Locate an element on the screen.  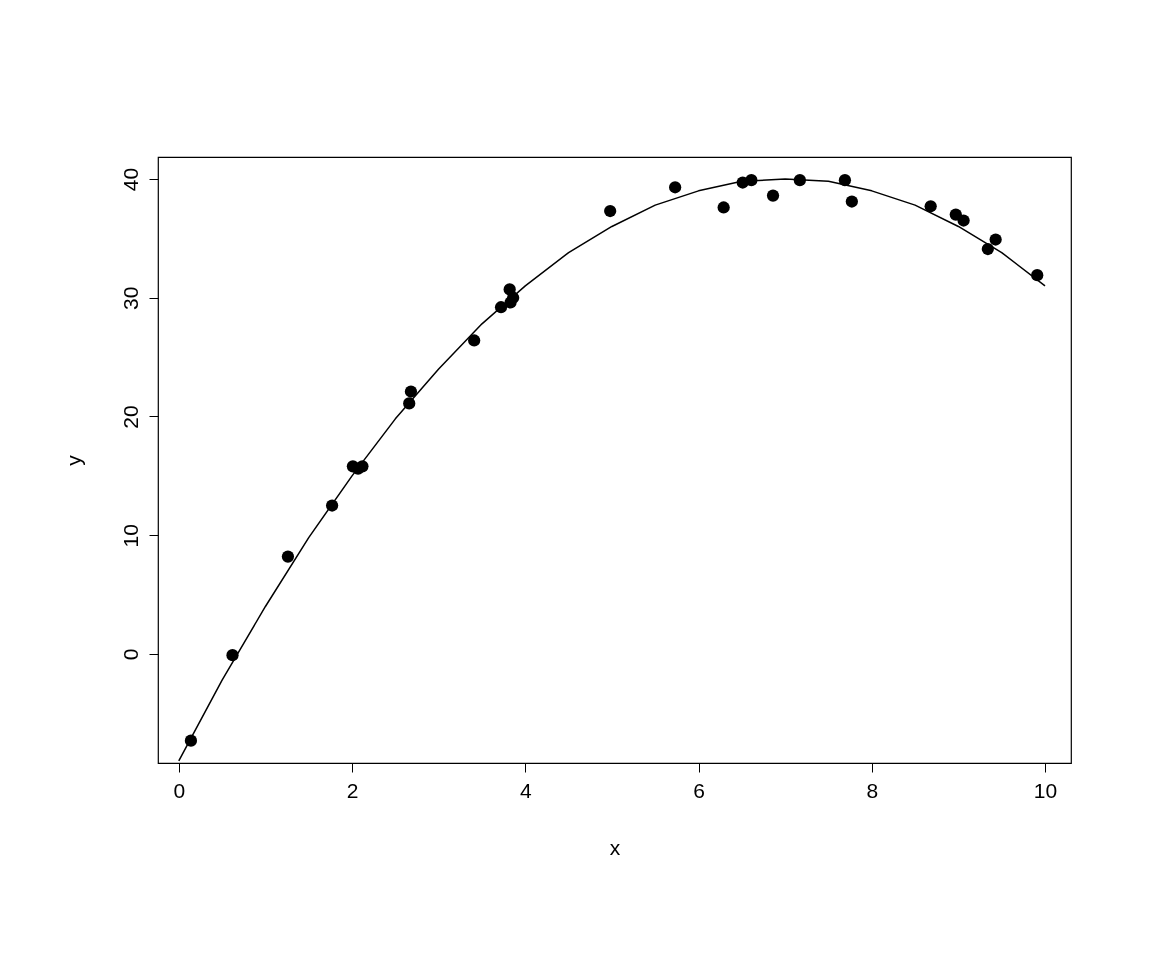
y-tick-label: 40 is located at coordinates (130, 179).